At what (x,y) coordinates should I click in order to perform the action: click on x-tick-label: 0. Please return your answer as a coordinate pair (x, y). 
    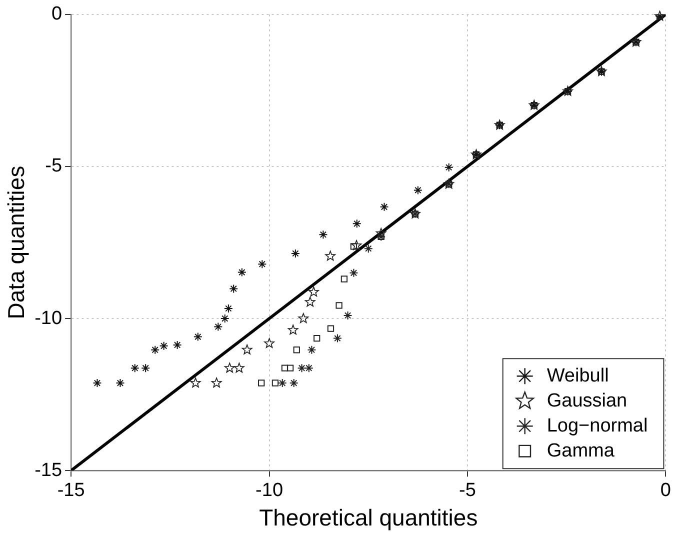
    Looking at the image, I should click on (666, 491).